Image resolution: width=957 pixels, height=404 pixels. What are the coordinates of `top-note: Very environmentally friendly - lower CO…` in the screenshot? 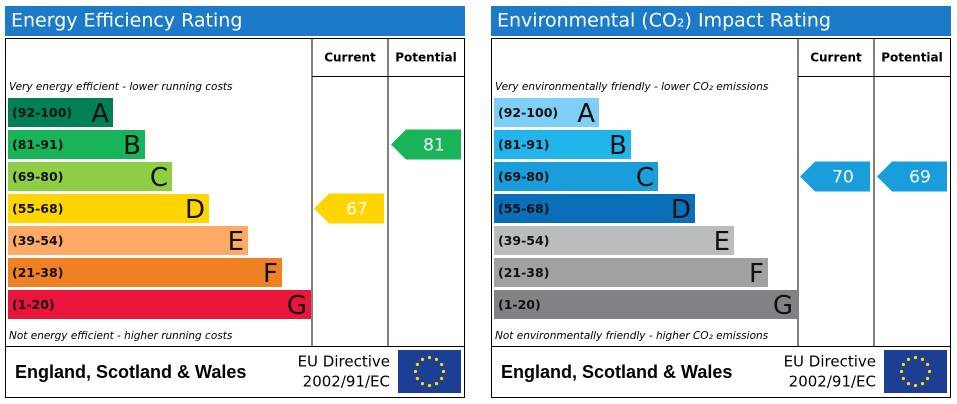 It's located at (632, 87).